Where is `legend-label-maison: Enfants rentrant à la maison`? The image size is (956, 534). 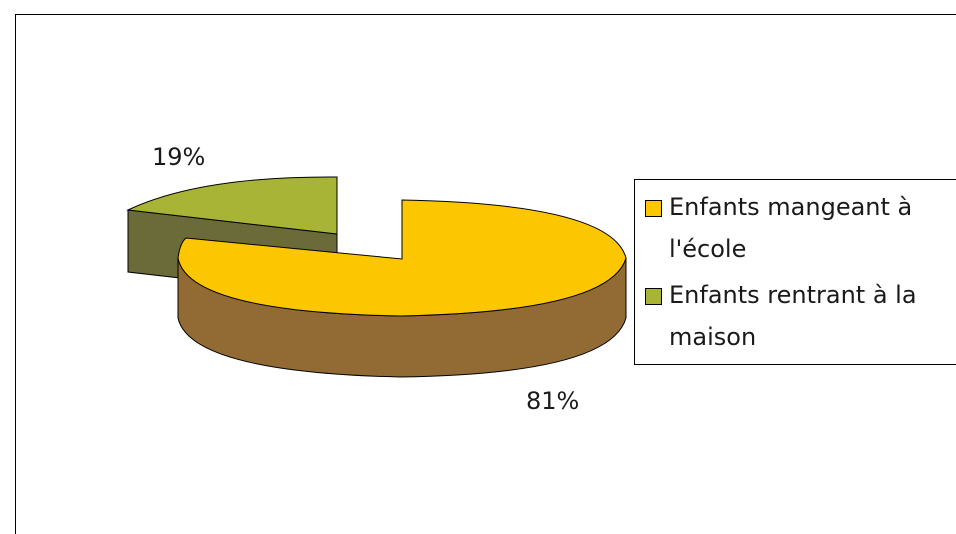
legend-label-maison: Enfants rentrant à la maison is located at coordinates (793, 316).